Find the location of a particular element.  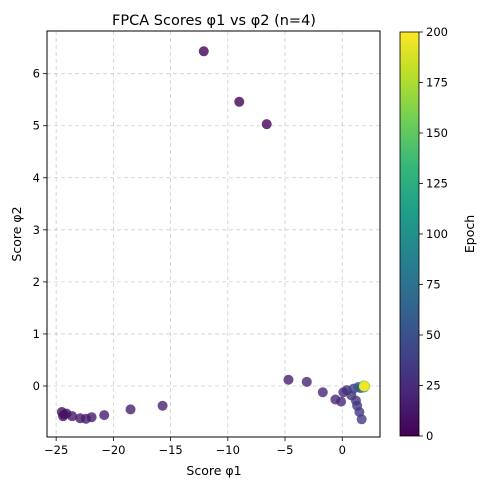

colorbar-tick-label: 100 is located at coordinates (437, 234).